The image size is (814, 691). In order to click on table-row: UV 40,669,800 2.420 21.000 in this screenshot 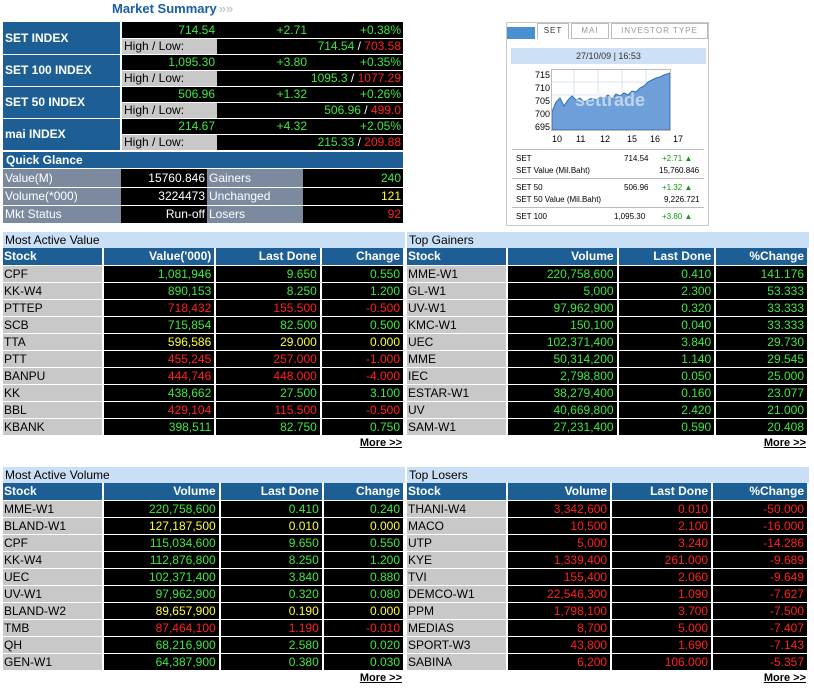, I will do `click(608, 410)`.